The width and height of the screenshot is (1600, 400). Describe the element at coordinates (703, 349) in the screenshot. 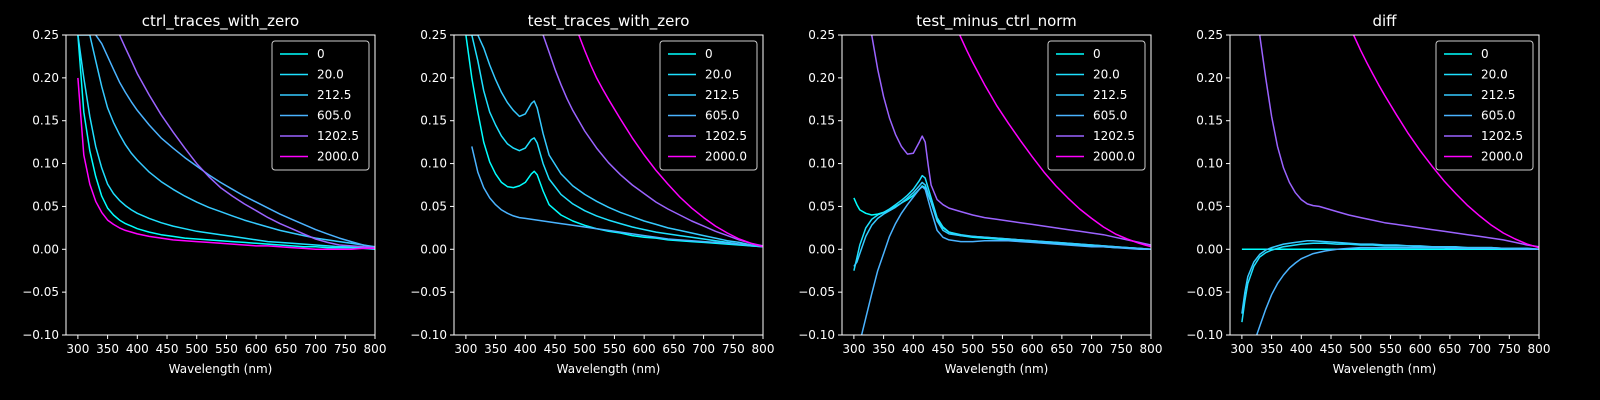

I see `x-tick-label: 700` at that location.